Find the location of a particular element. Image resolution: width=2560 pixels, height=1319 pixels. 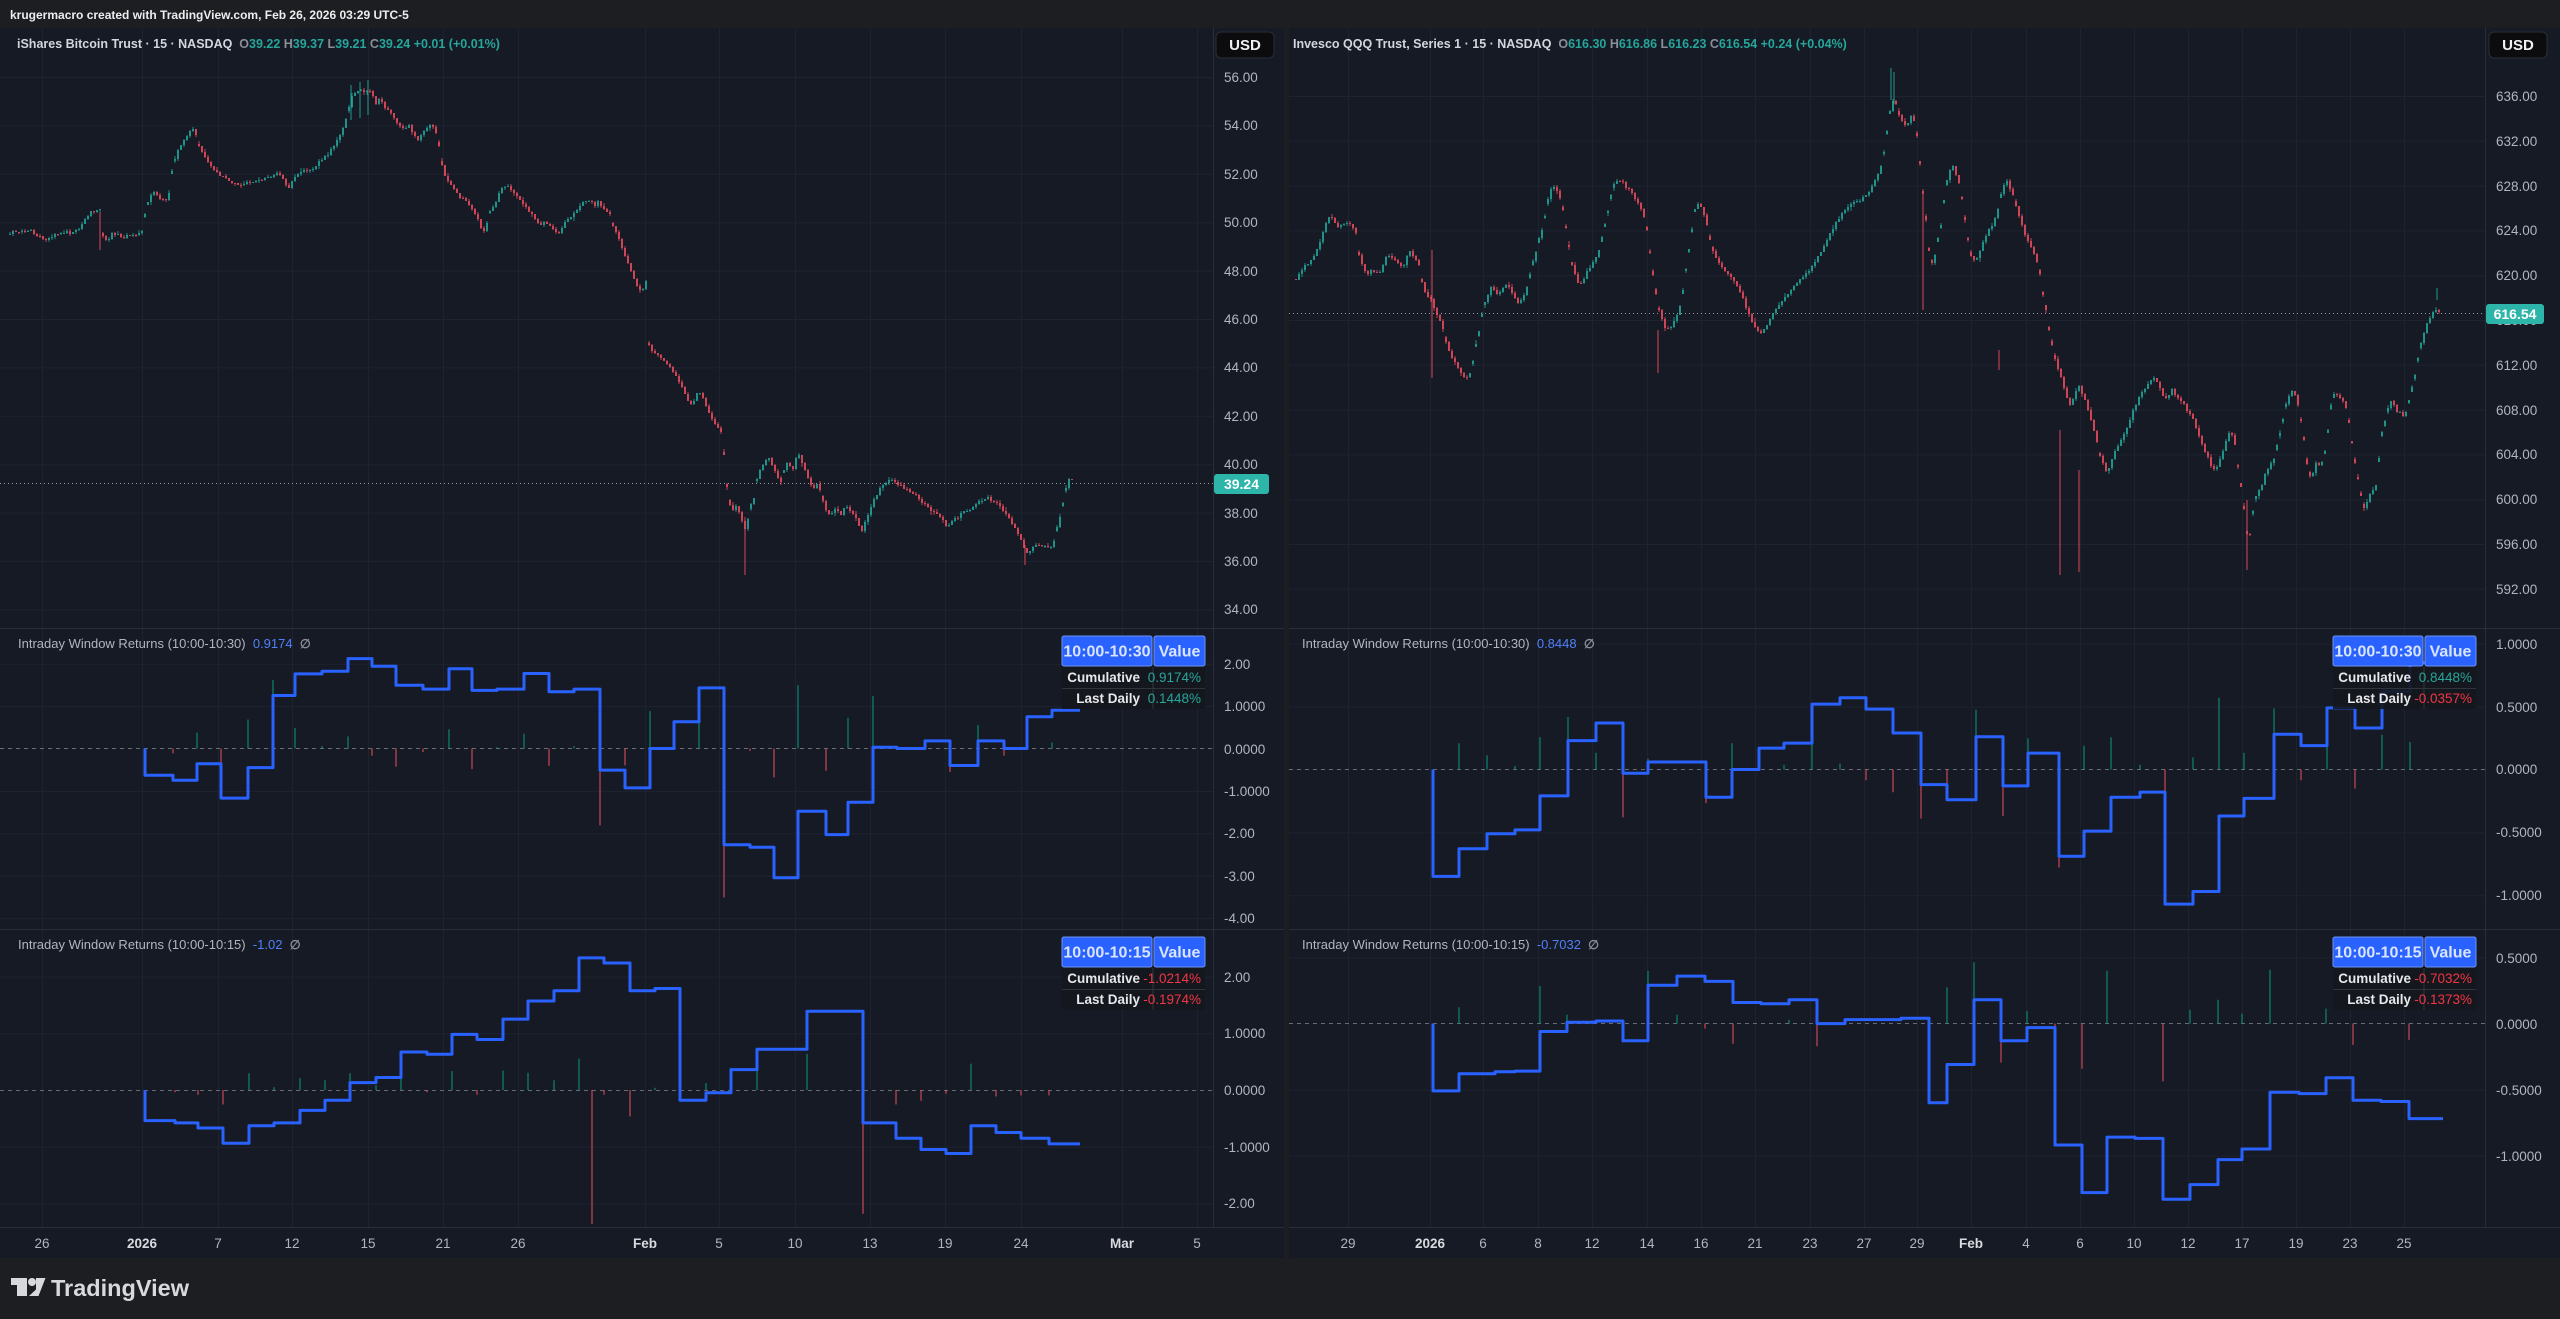

svg-text: 620.00 is located at coordinates (2516, 275).